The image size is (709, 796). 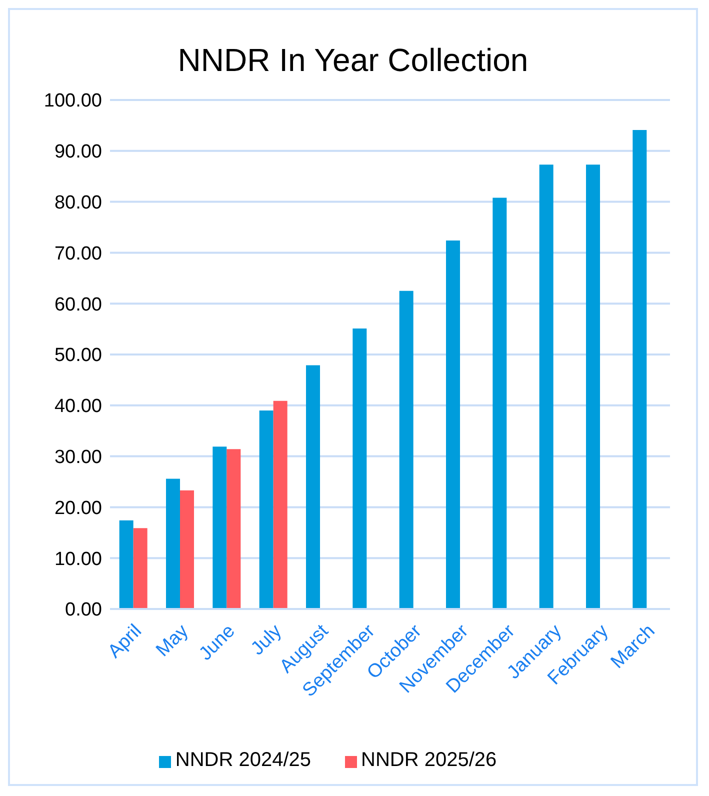 What do you see at coordinates (172, 640) in the screenshot?
I see `x-tick-label: May` at bounding box center [172, 640].